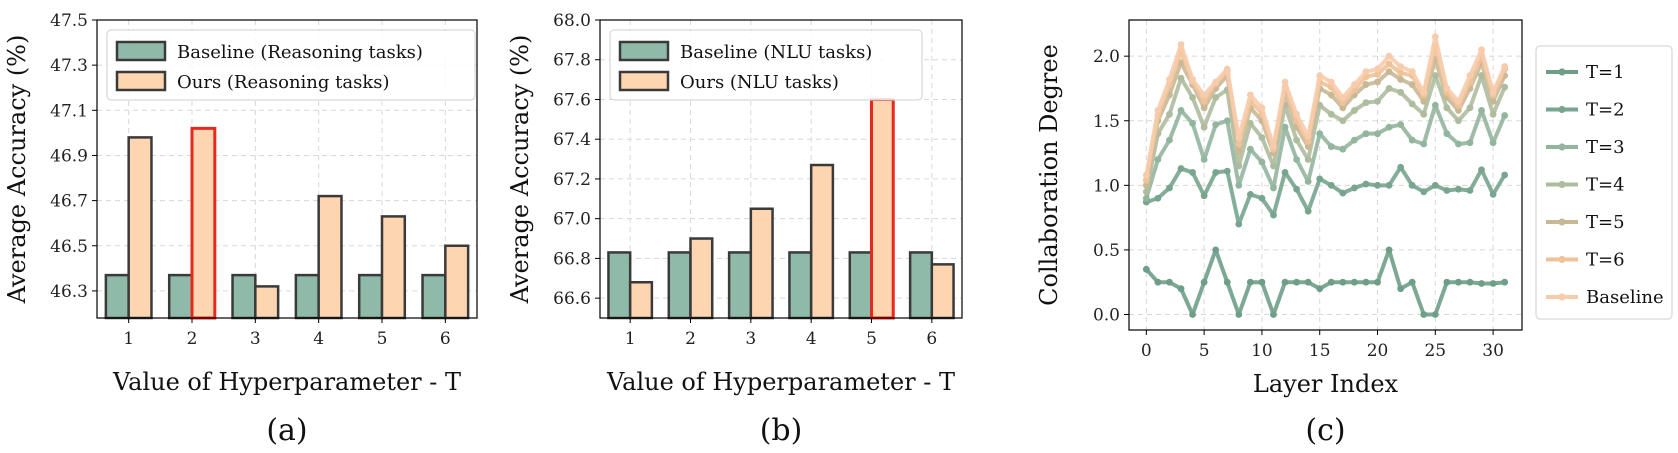  I want to click on series-baseline, so click(1325, 106).